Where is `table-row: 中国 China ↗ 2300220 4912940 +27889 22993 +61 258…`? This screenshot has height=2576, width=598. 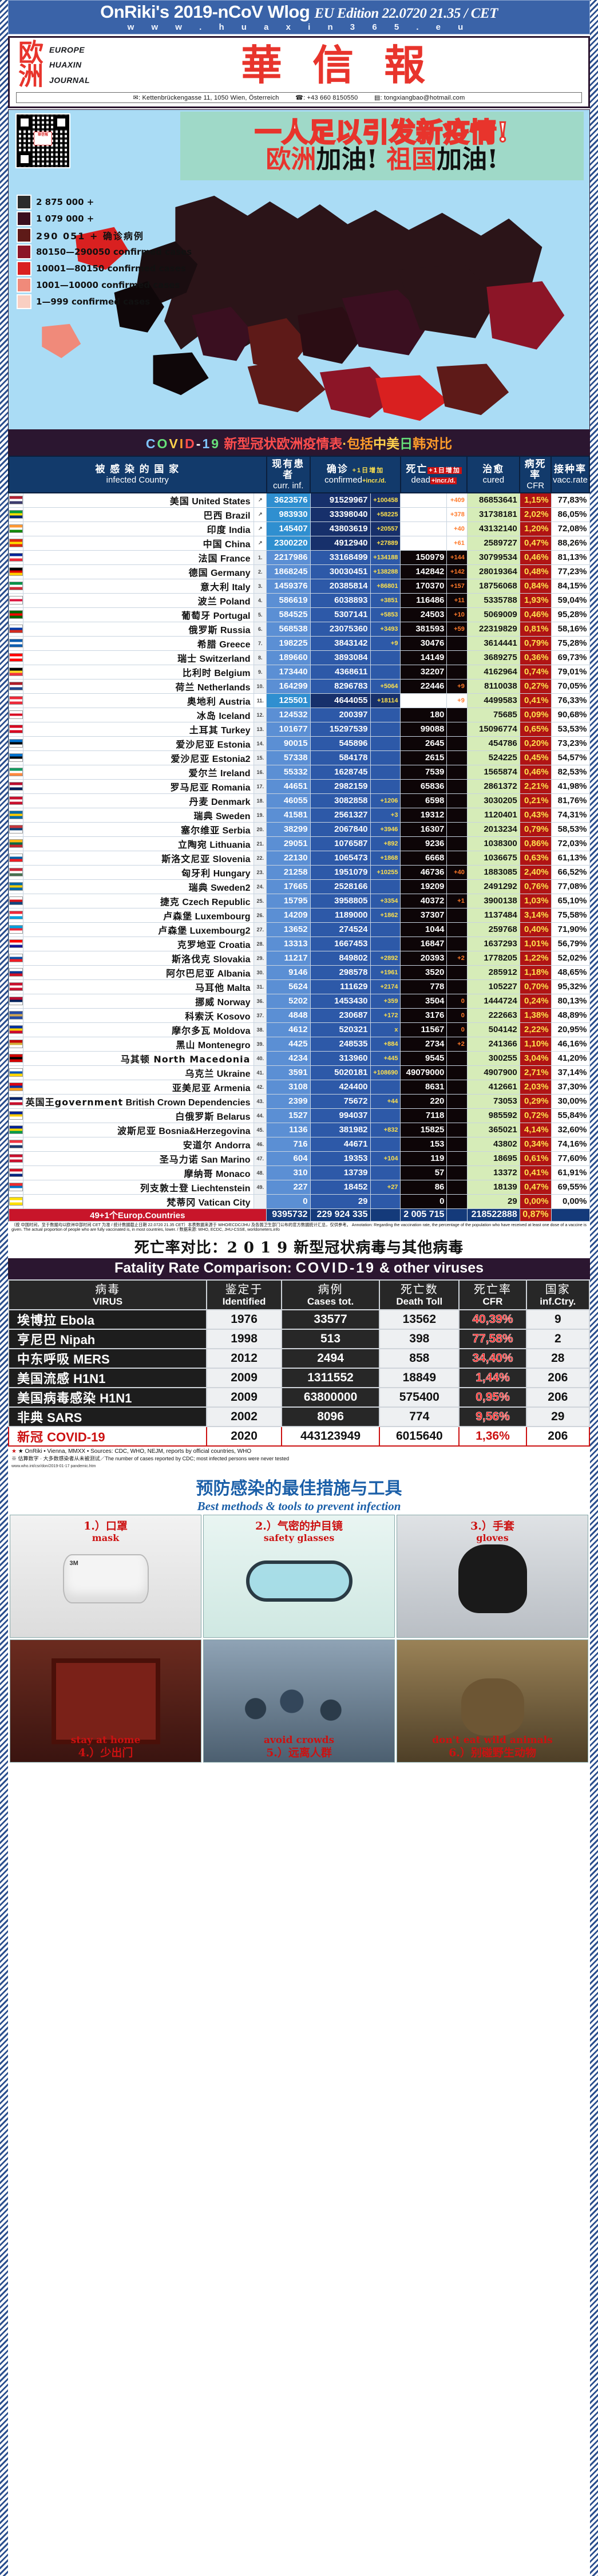 table-row: 中国 China ↗ 2300220 4912940 +27889 22993 +61 258… is located at coordinates (299, 543).